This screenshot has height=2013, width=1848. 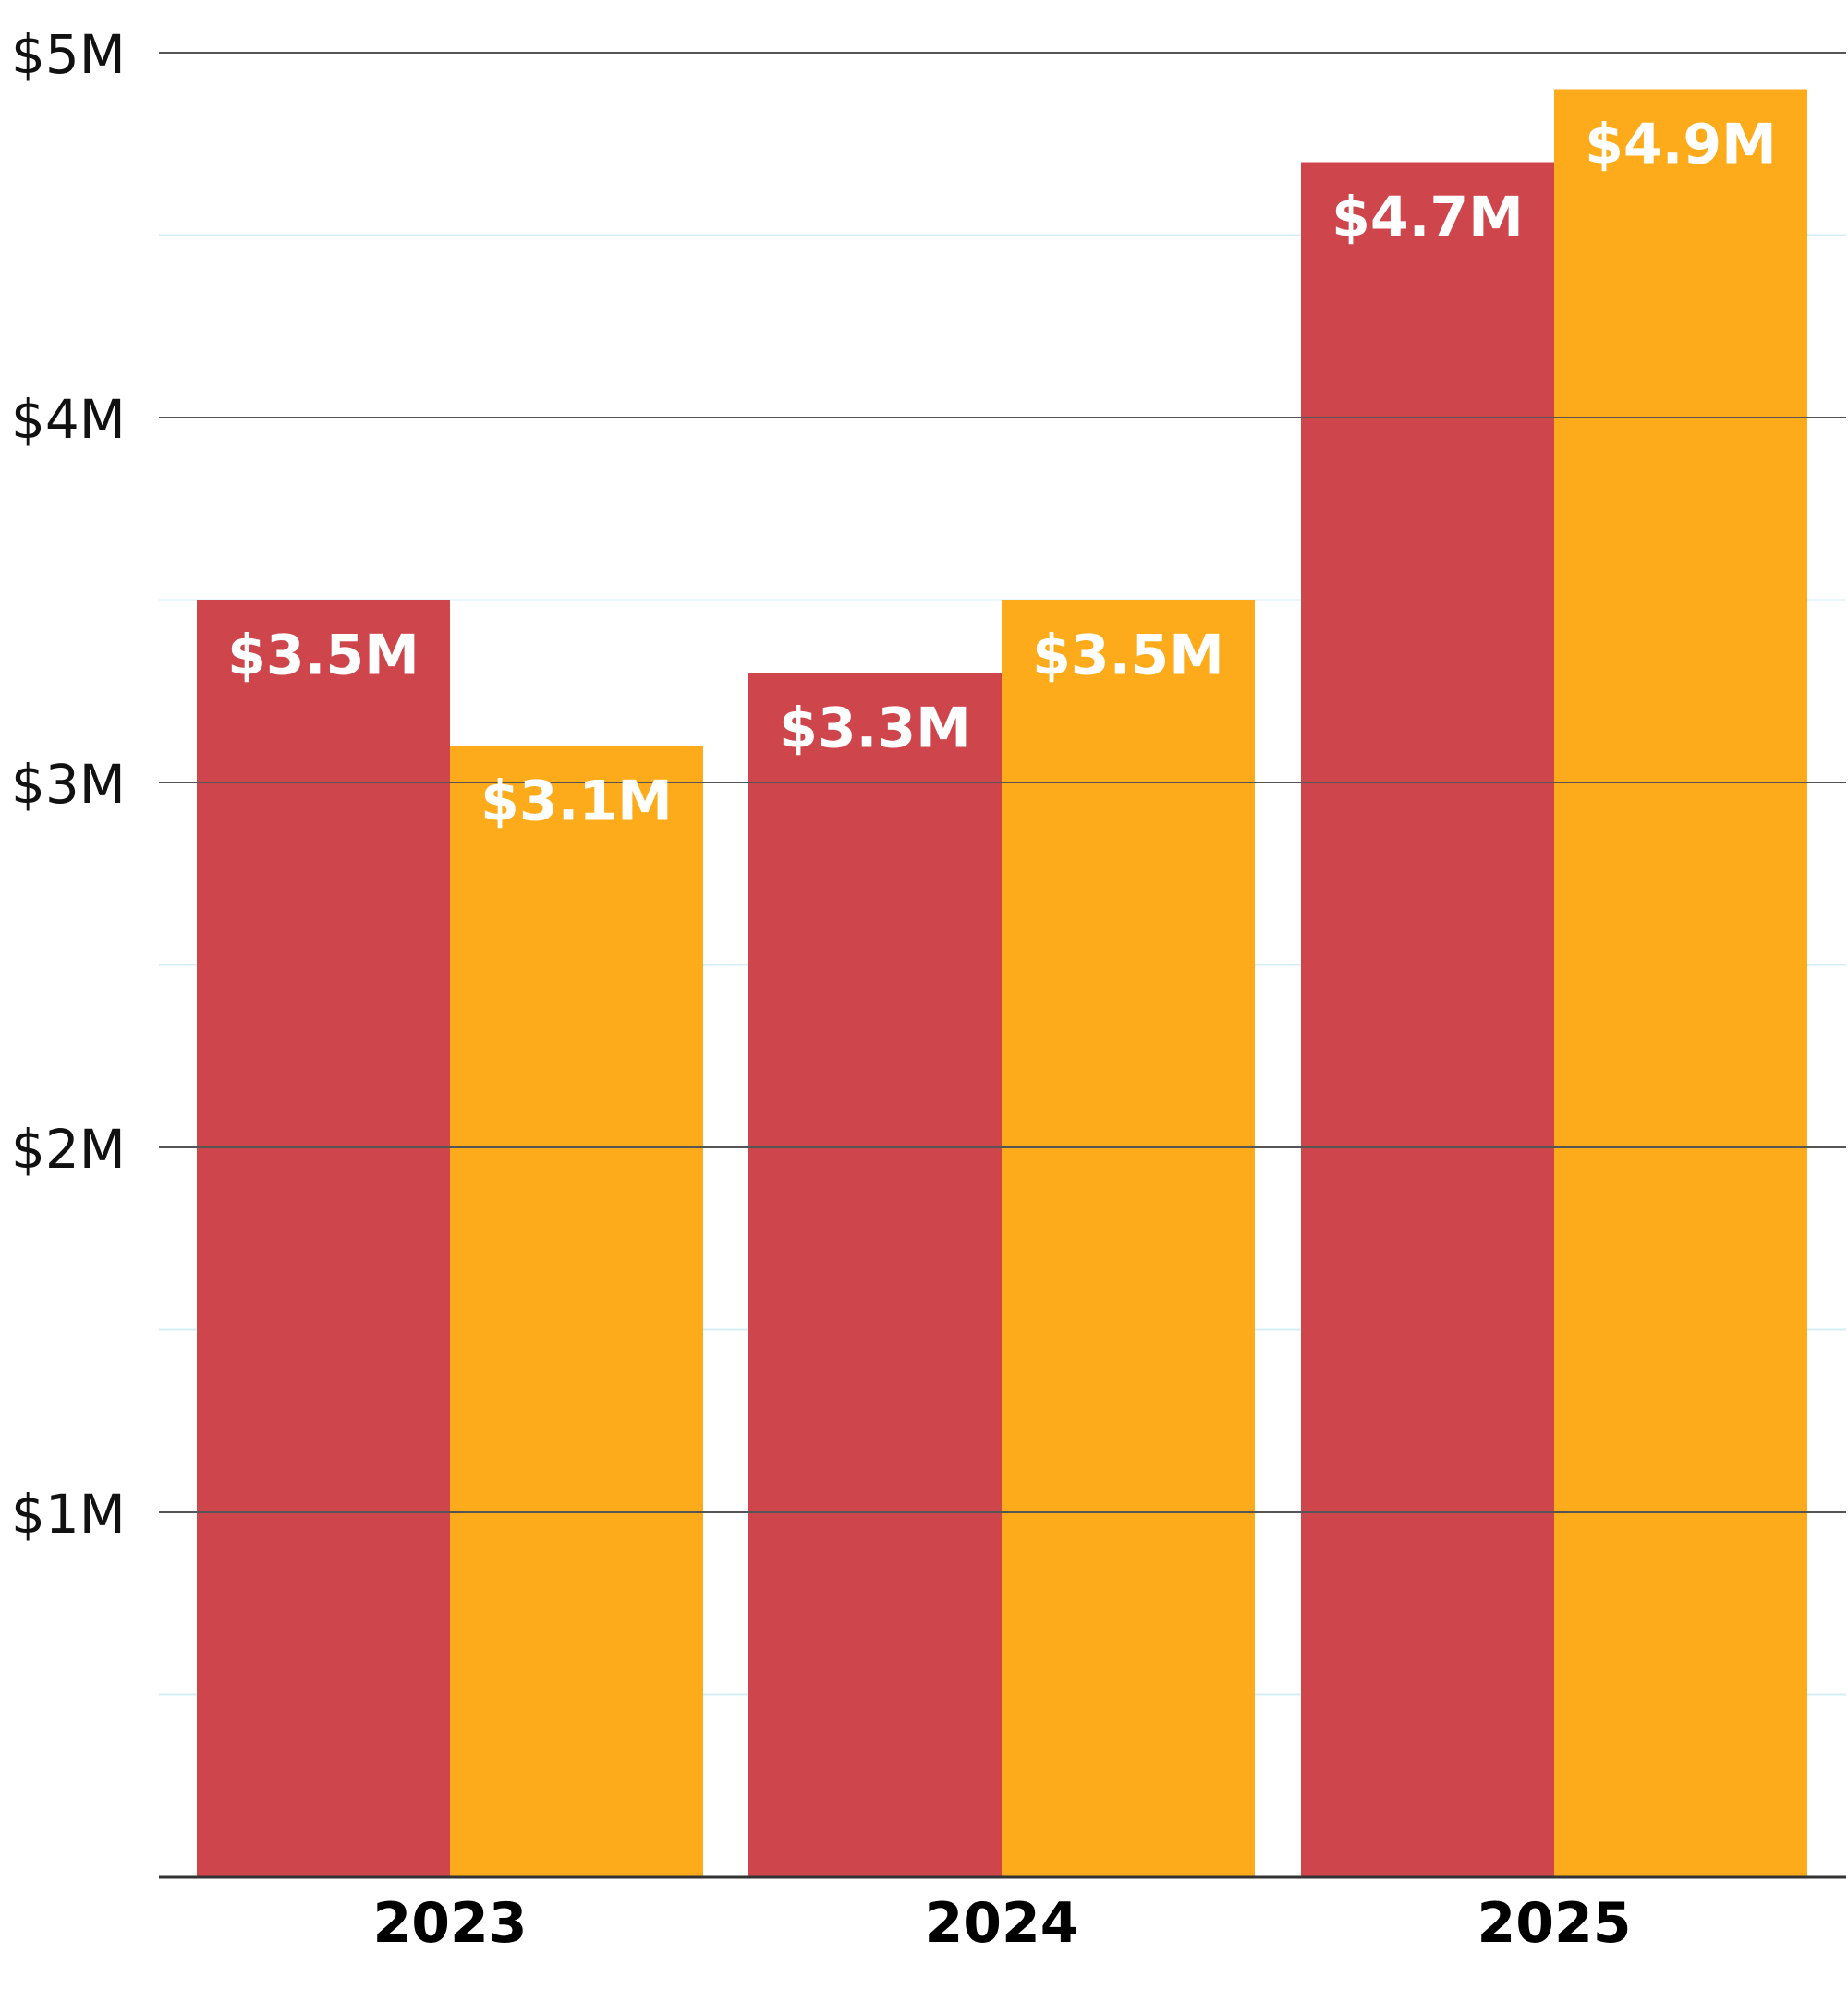 I want to click on y-tick-label: $2M, so click(x=68, y=1149).